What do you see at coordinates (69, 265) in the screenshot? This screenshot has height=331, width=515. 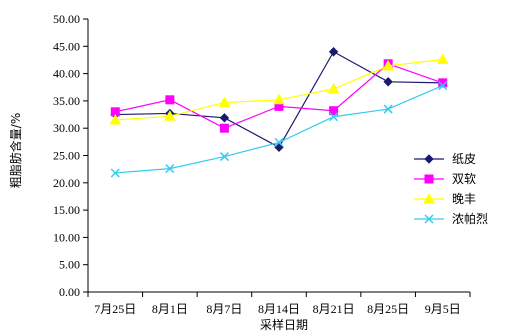 I see `y-tick-label: 5.00` at bounding box center [69, 265].